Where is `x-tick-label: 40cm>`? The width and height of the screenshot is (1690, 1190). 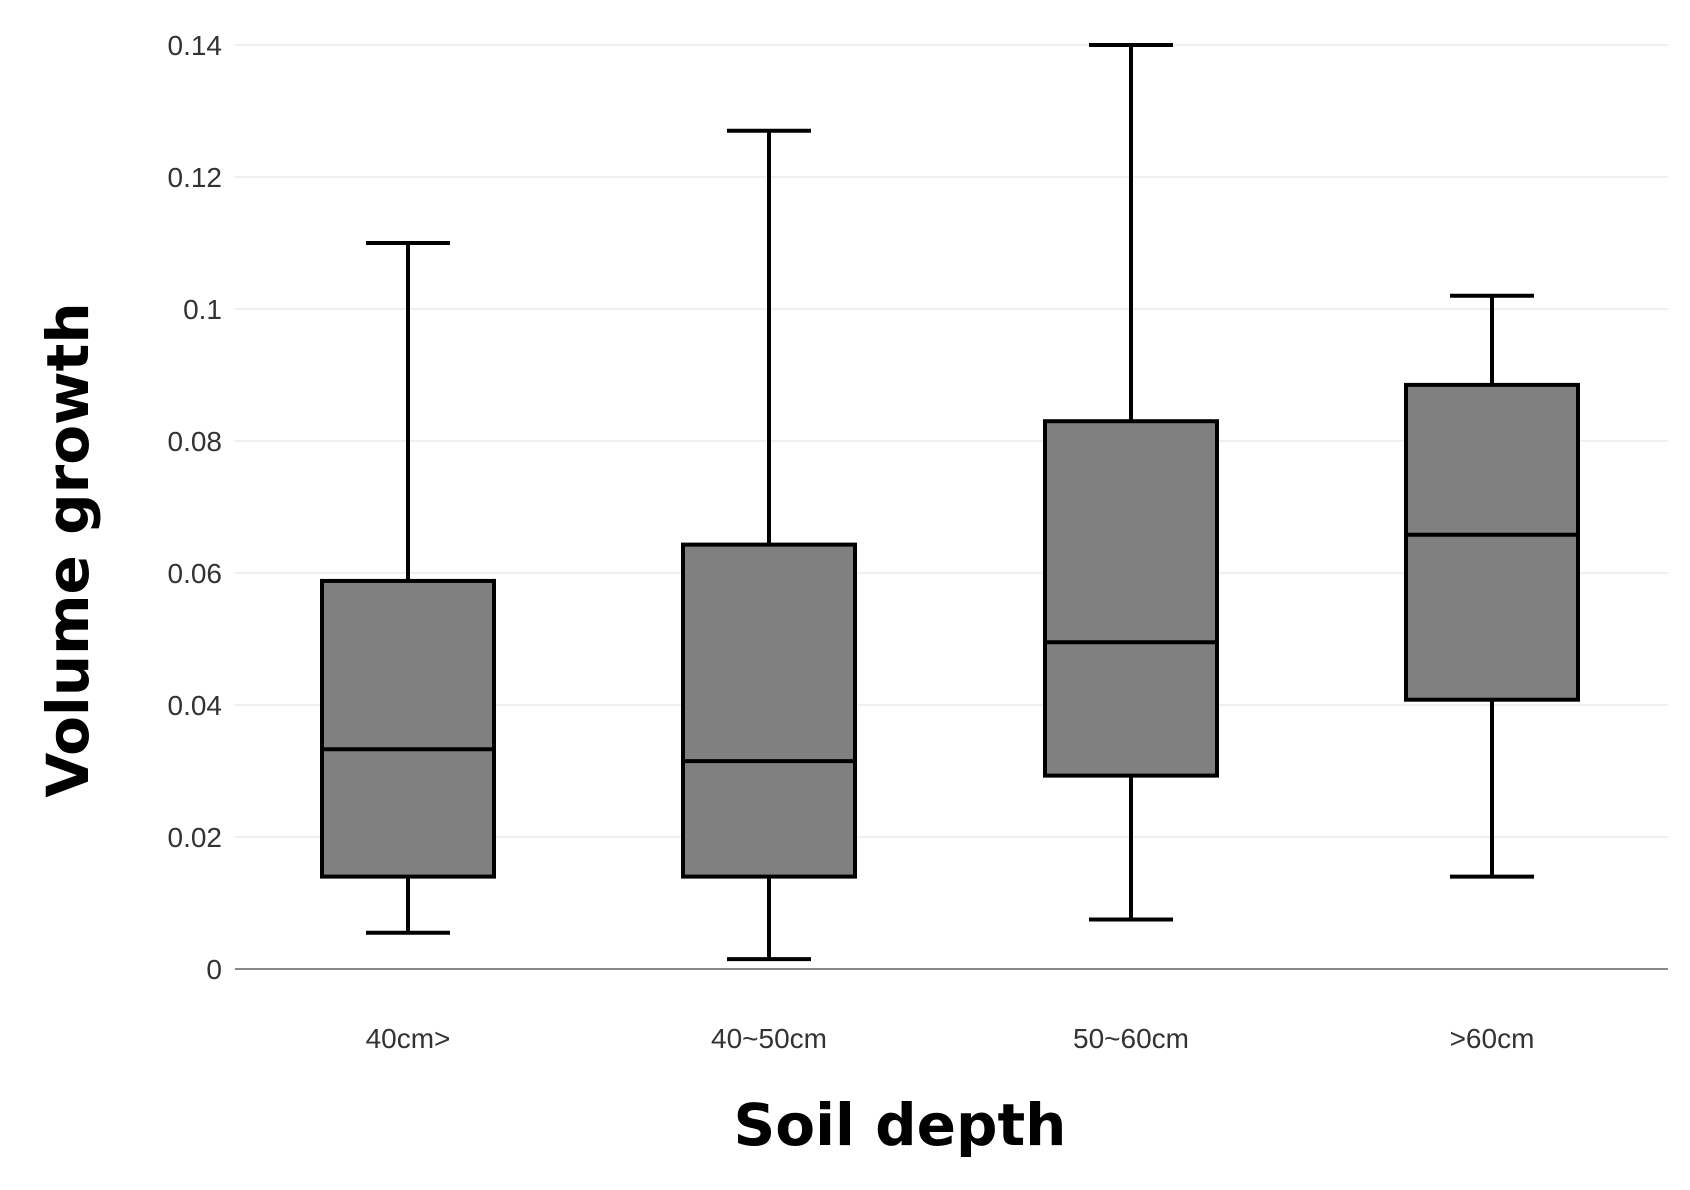 x-tick-label: 40cm> is located at coordinates (408, 1038).